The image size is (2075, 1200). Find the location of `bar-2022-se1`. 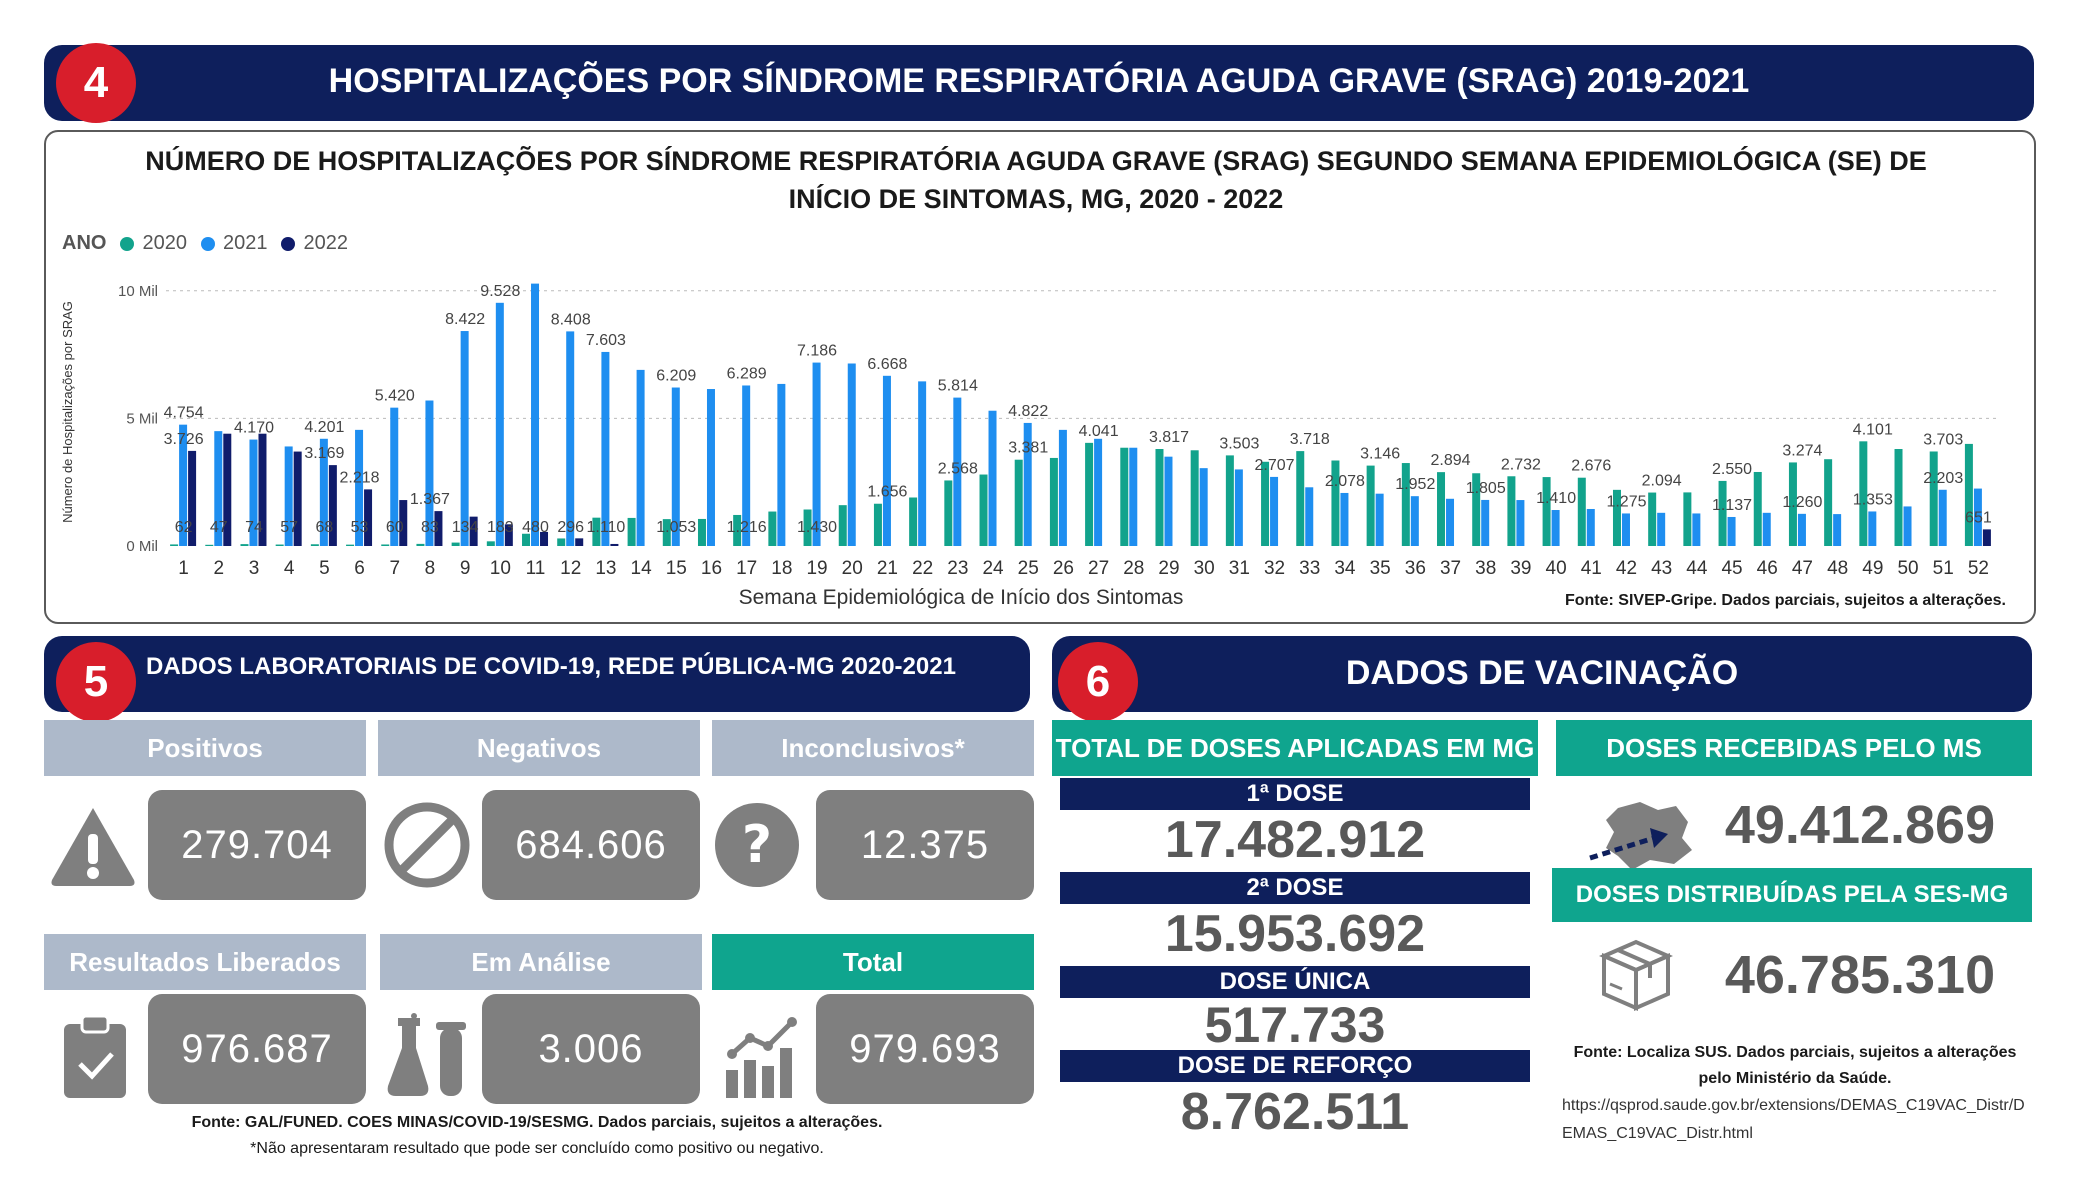

bar-2022-se1 is located at coordinates (192, 498).